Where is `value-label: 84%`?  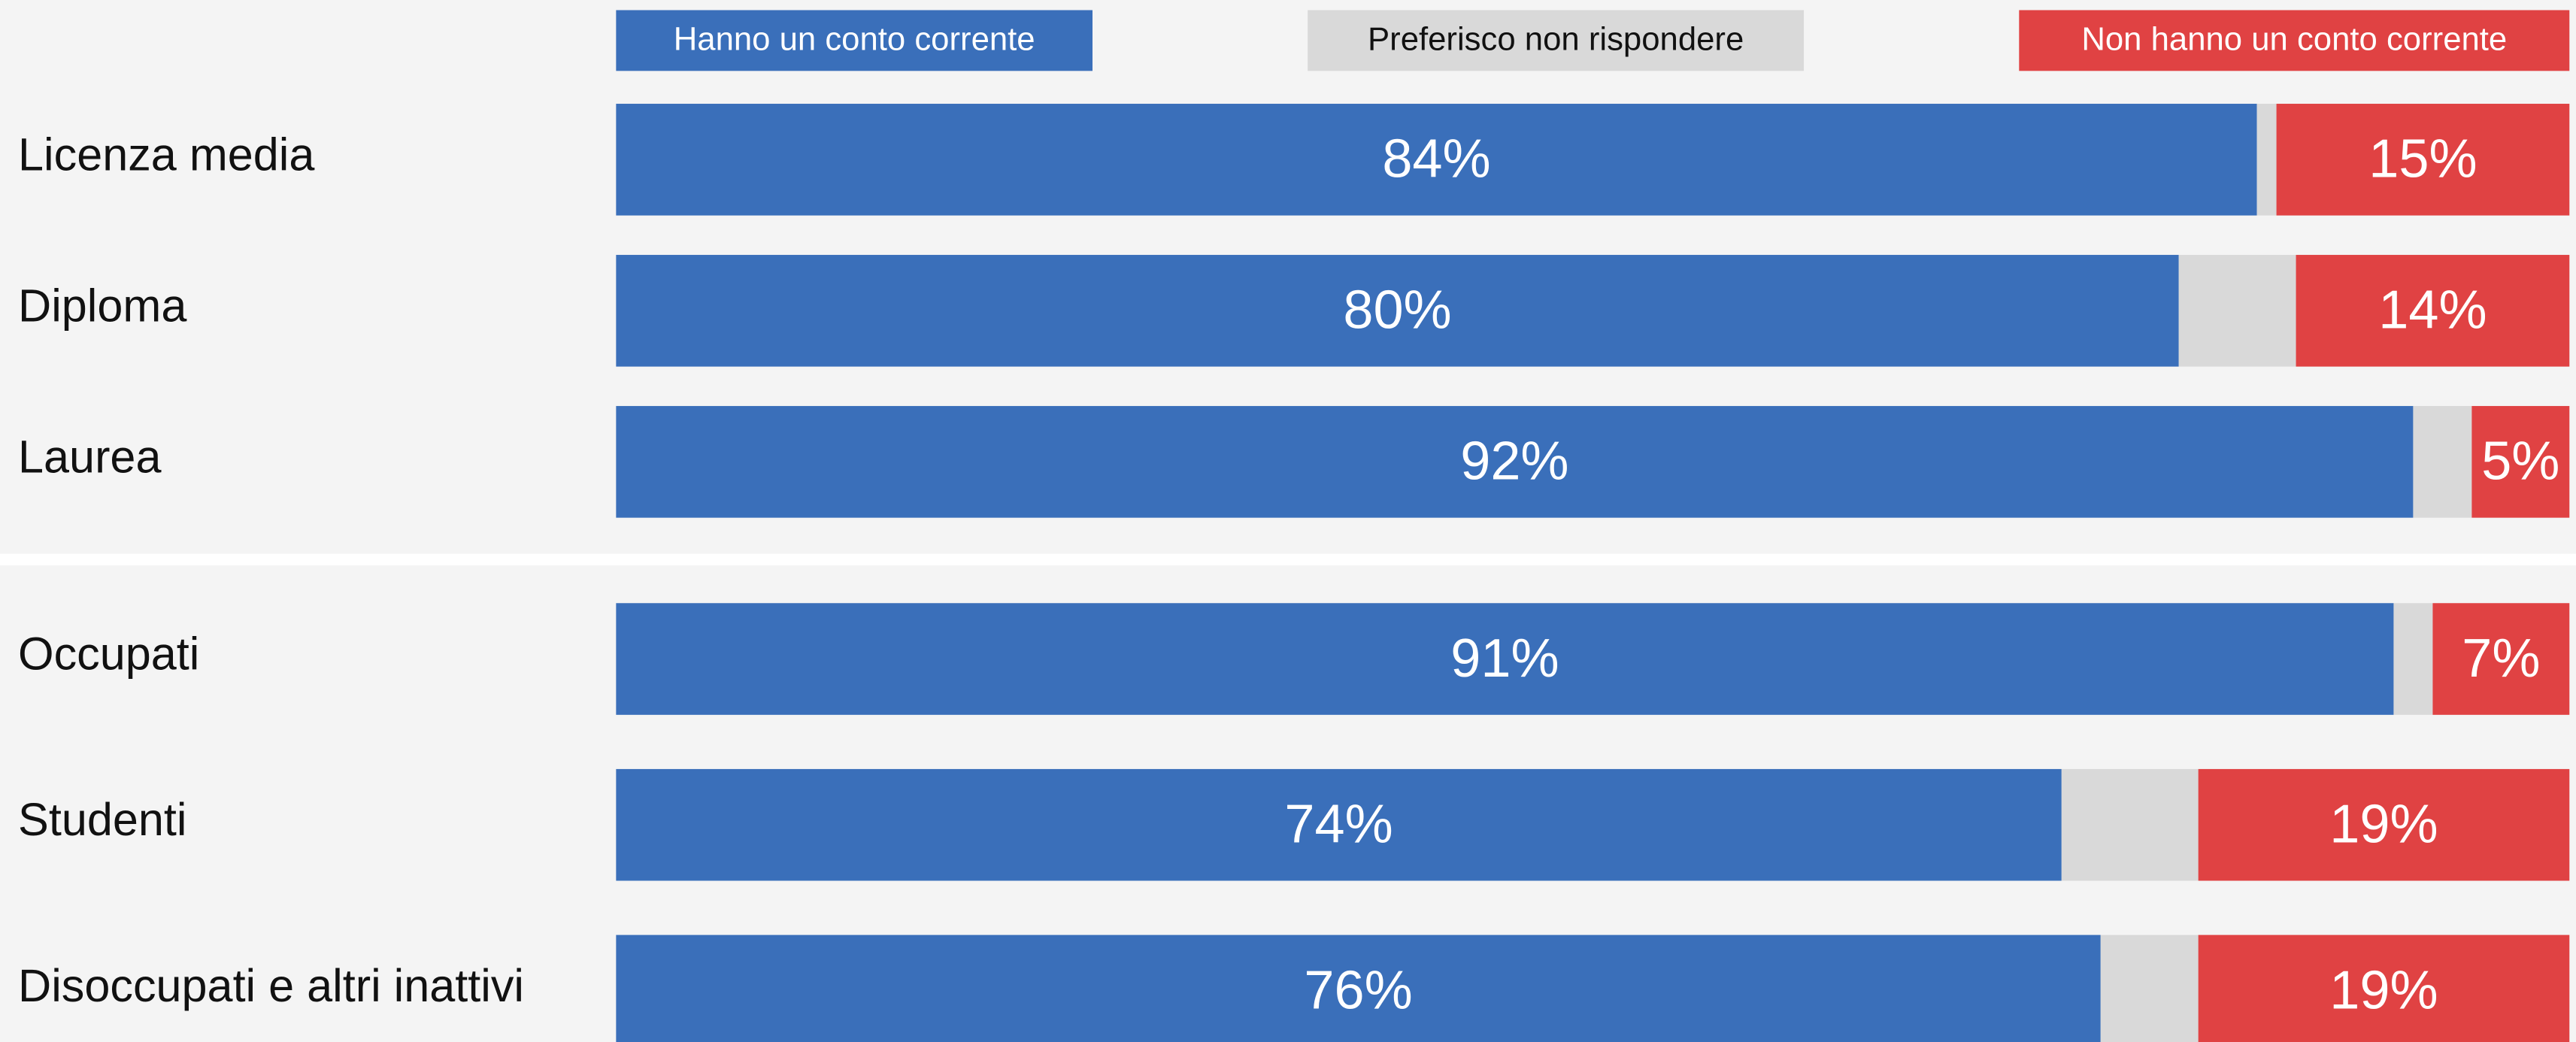
value-label: 84% is located at coordinates (1436, 159).